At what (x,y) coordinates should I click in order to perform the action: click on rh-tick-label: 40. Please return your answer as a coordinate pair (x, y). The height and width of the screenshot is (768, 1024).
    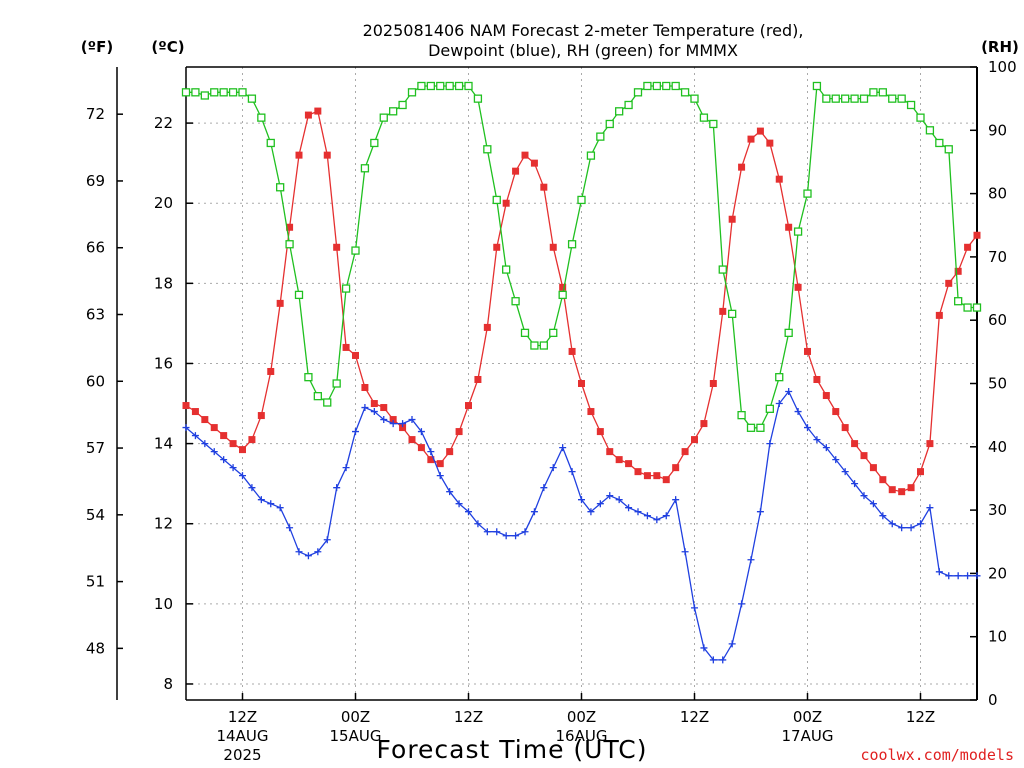
    Looking at the image, I should click on (997, 447).